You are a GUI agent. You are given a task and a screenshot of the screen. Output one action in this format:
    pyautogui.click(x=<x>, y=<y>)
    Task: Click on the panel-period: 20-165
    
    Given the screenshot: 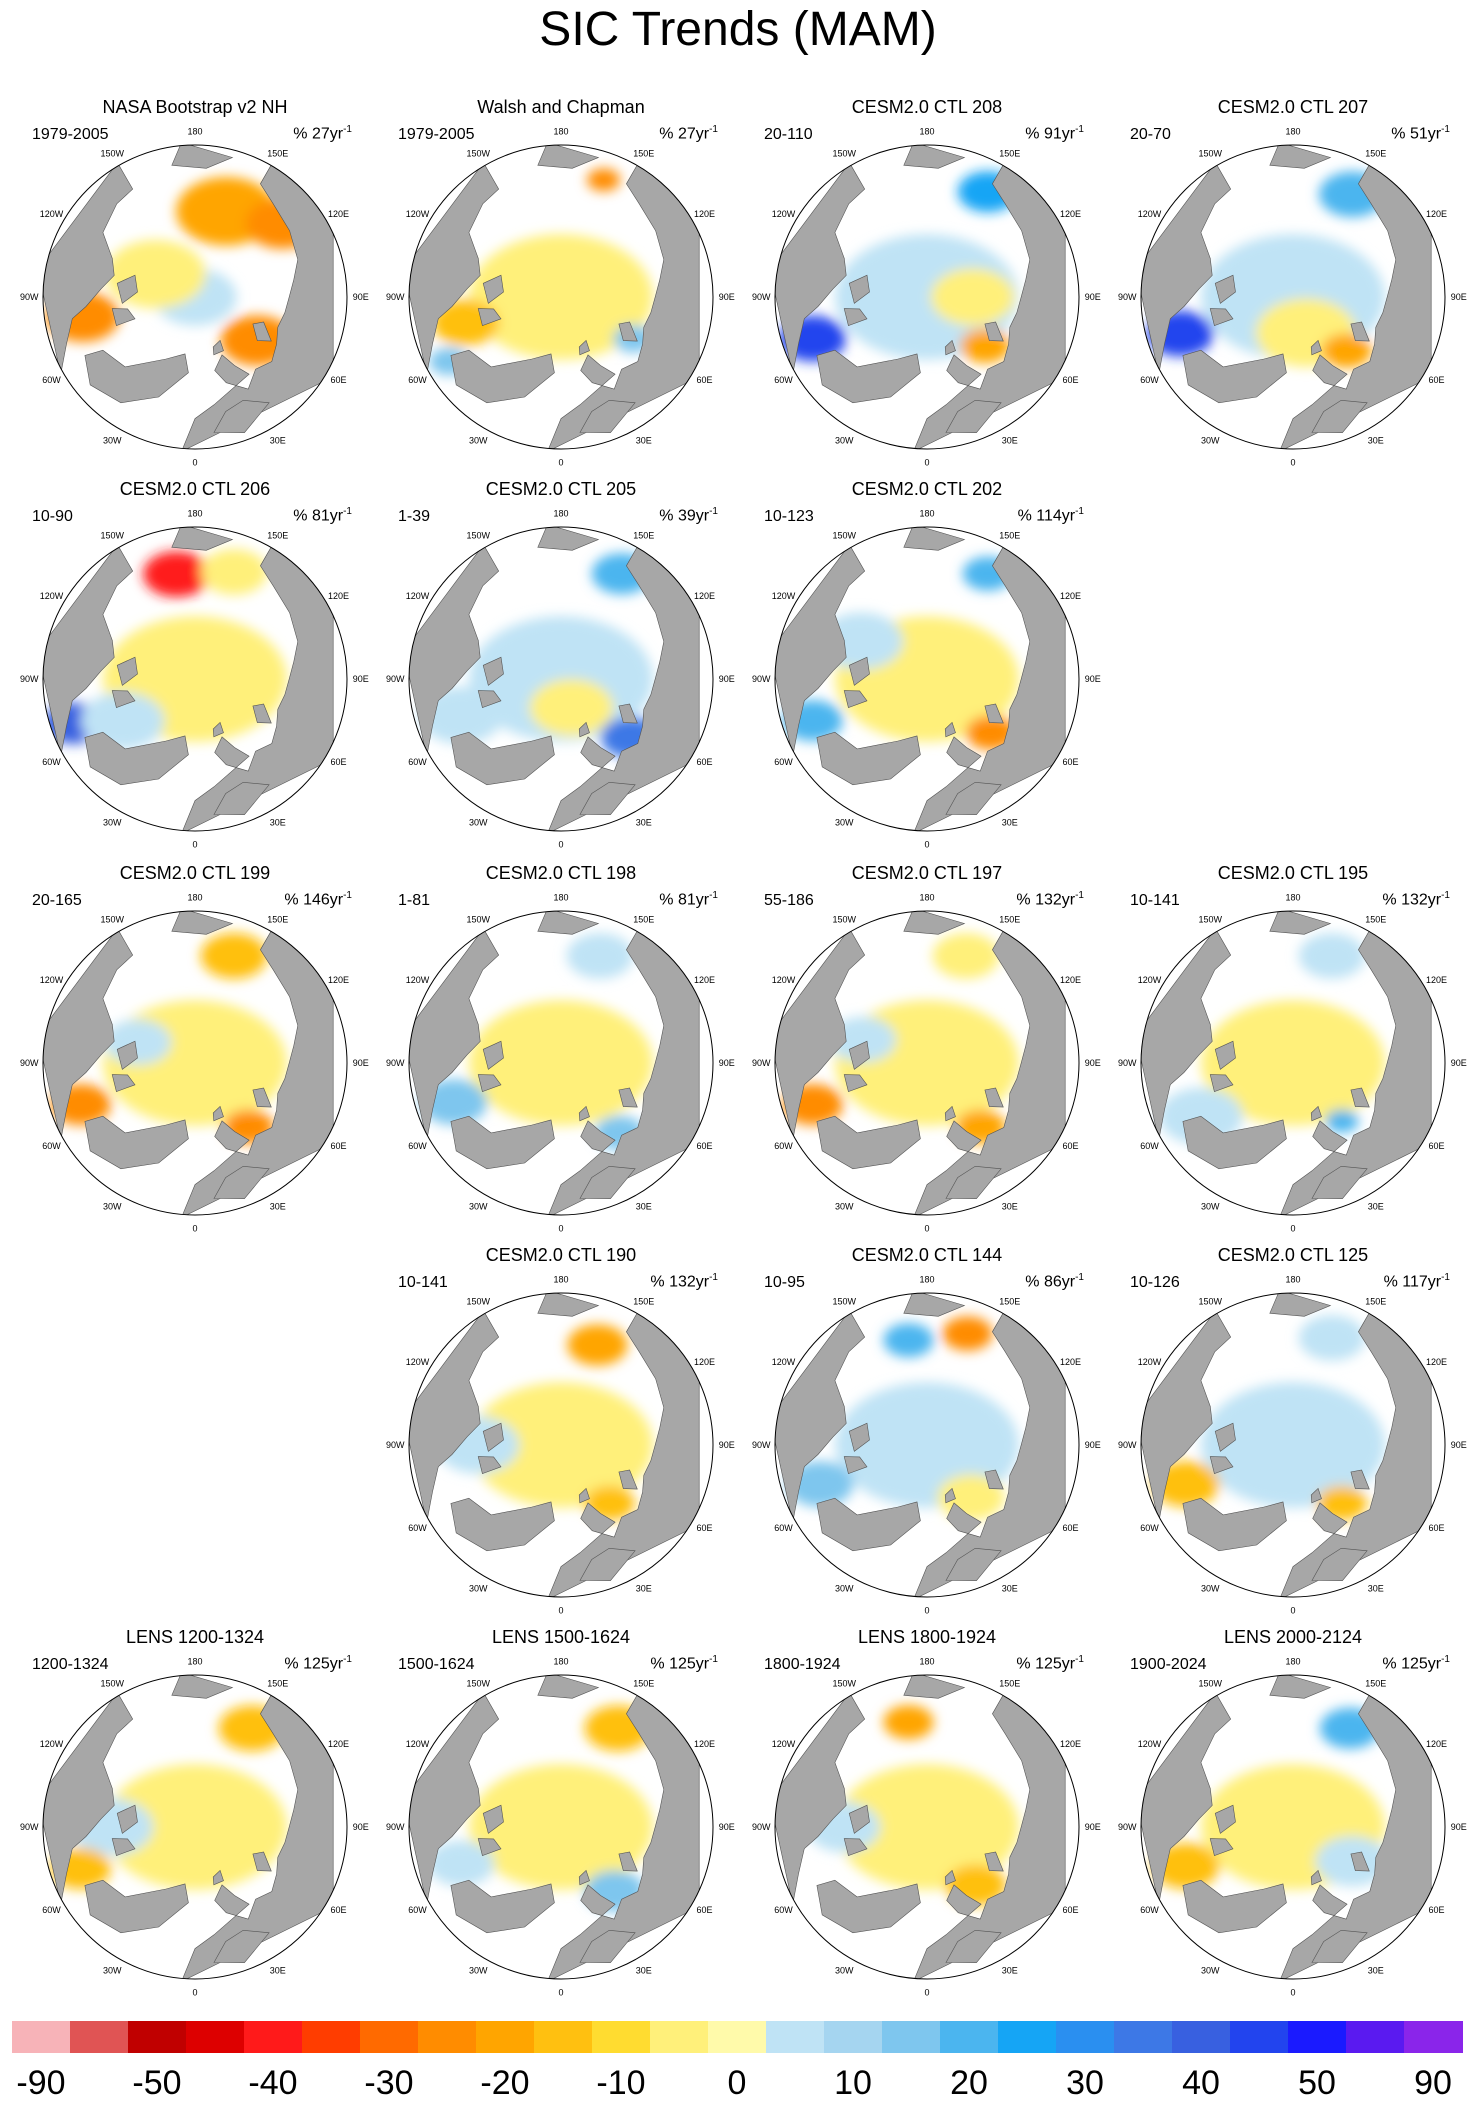 What is the action you would take?
    pyautogui.click(x=57, y=900)
    